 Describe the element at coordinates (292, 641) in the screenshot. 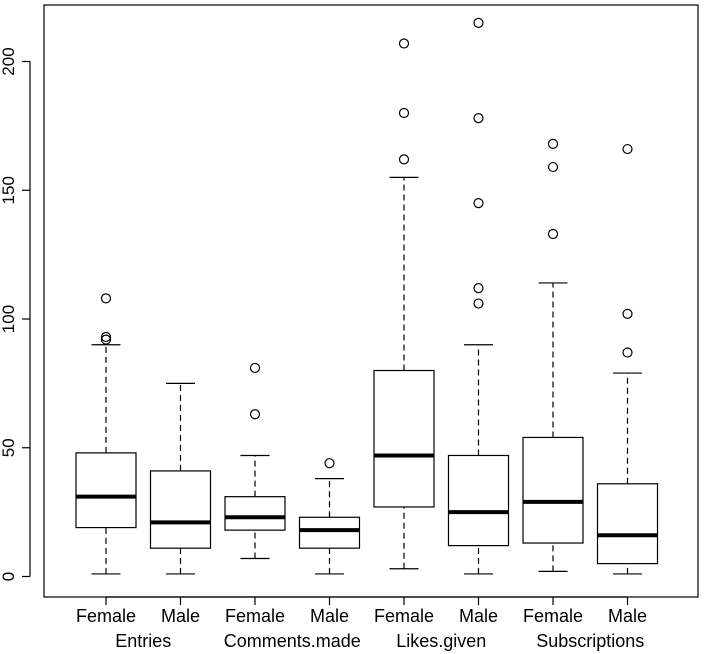

I see `x-group-label: Comments.made` at that location.